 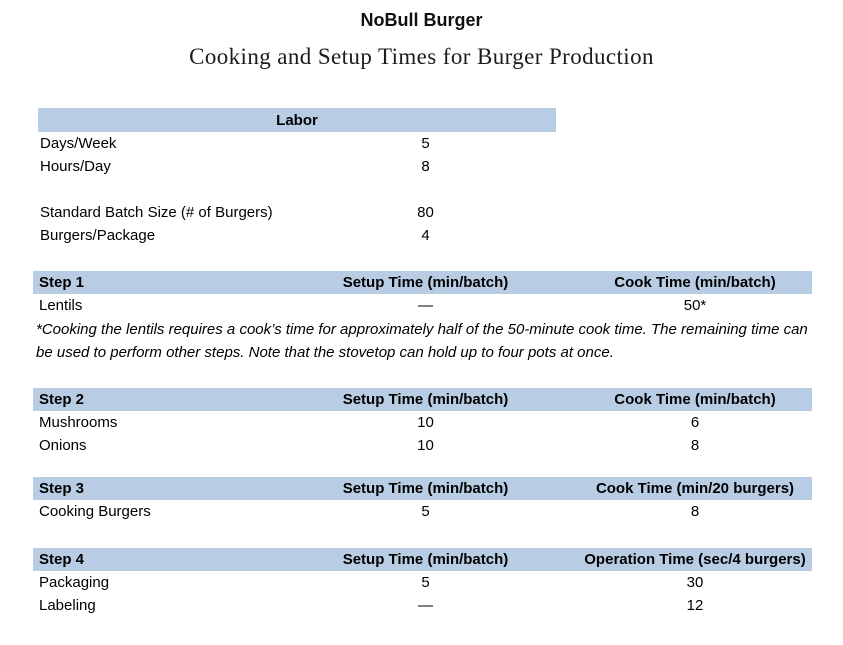 I want to click on labor-row-value: 80, so click(x=425, y=212).